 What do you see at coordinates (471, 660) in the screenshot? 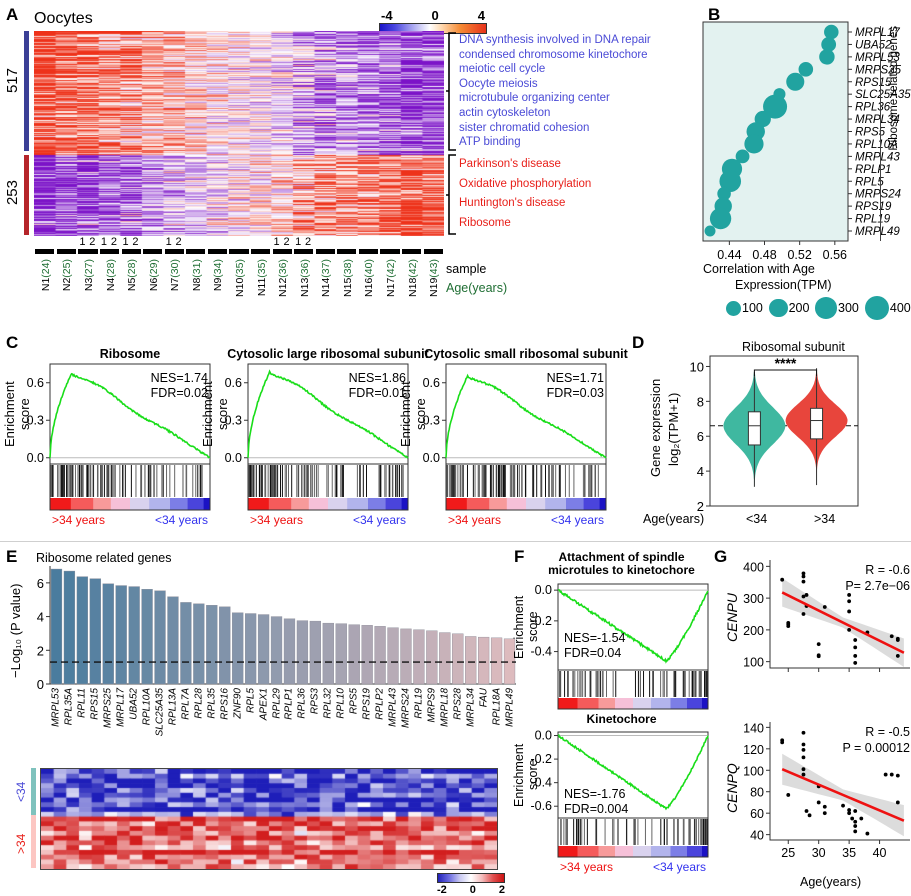
I see `bar-MRPL34` at bounding box center [471, 660].